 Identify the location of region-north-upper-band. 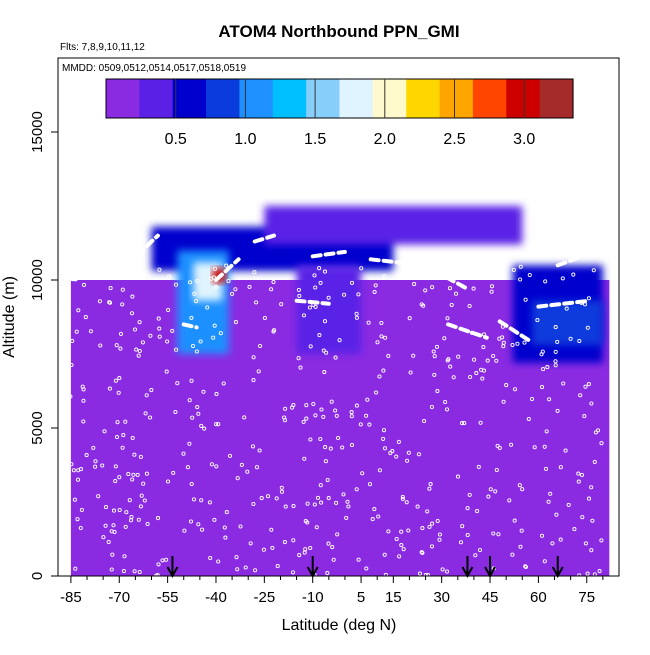
(393, 225).